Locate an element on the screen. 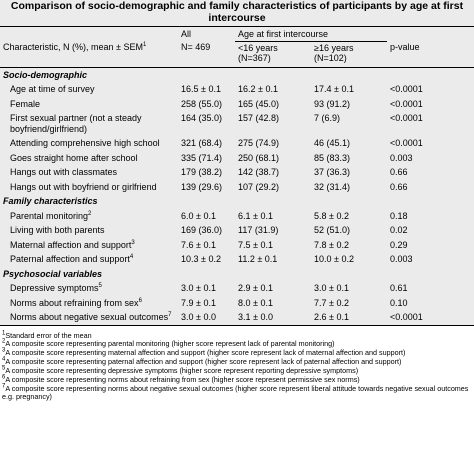  data-cell: 5.8 ± 0.2 is located at coordinates (331, 215).